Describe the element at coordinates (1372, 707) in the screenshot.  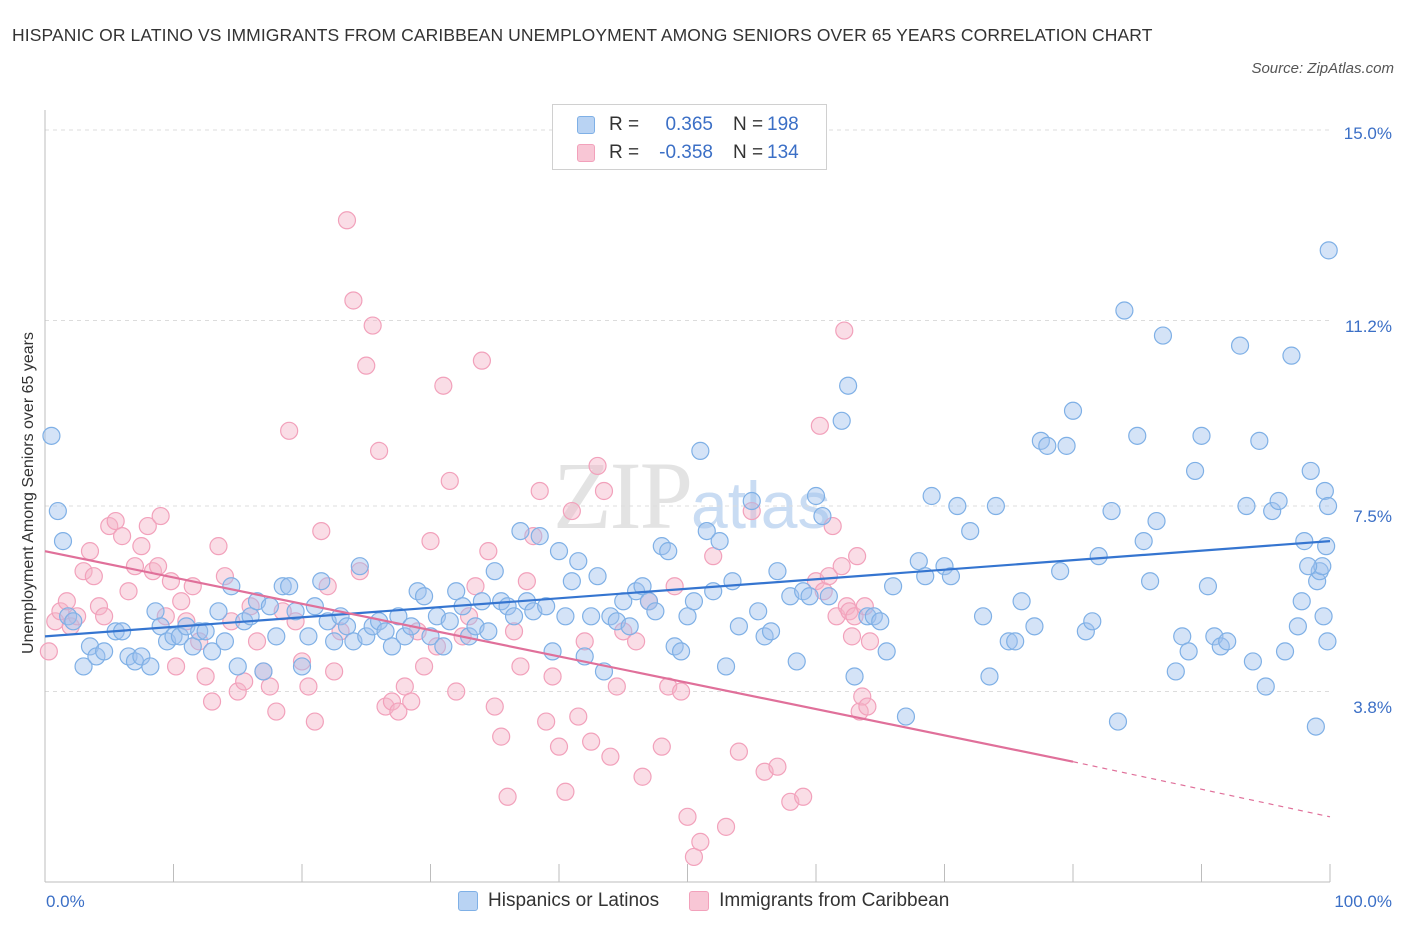
I see `y-tick-label: 3.8%` at that location.